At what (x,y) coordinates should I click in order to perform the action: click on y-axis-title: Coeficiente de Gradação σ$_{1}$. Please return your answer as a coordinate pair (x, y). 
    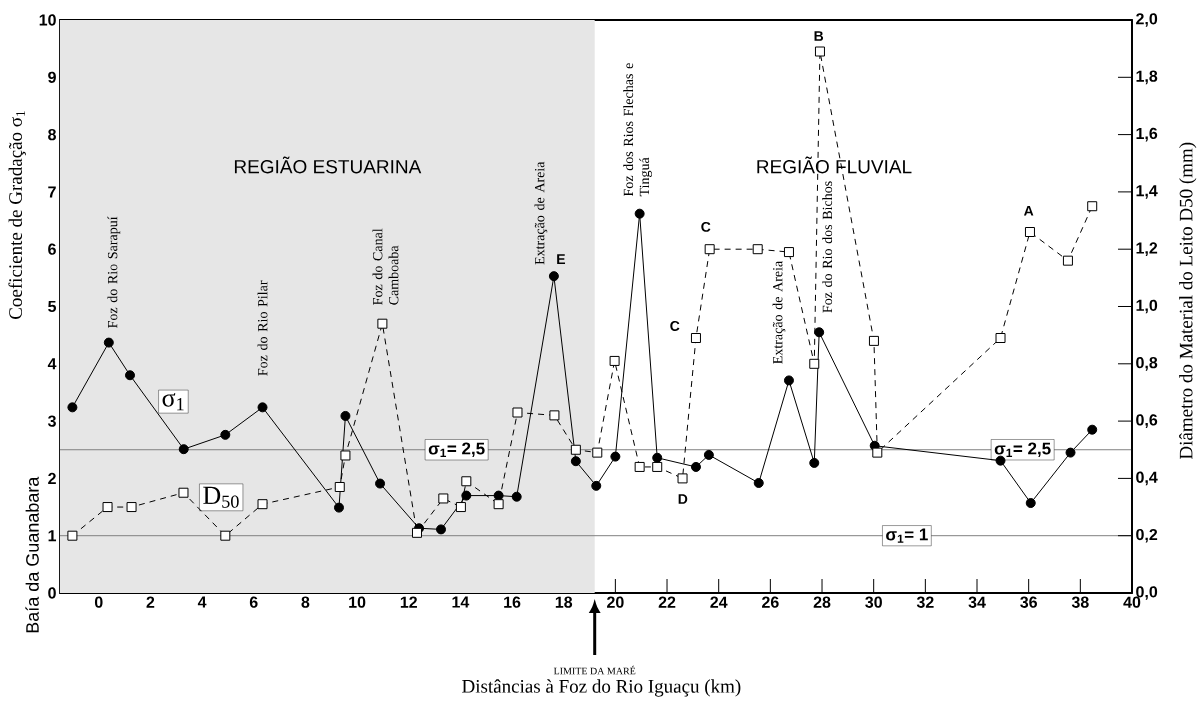
    Looking at the image, I should click on (17, 215).